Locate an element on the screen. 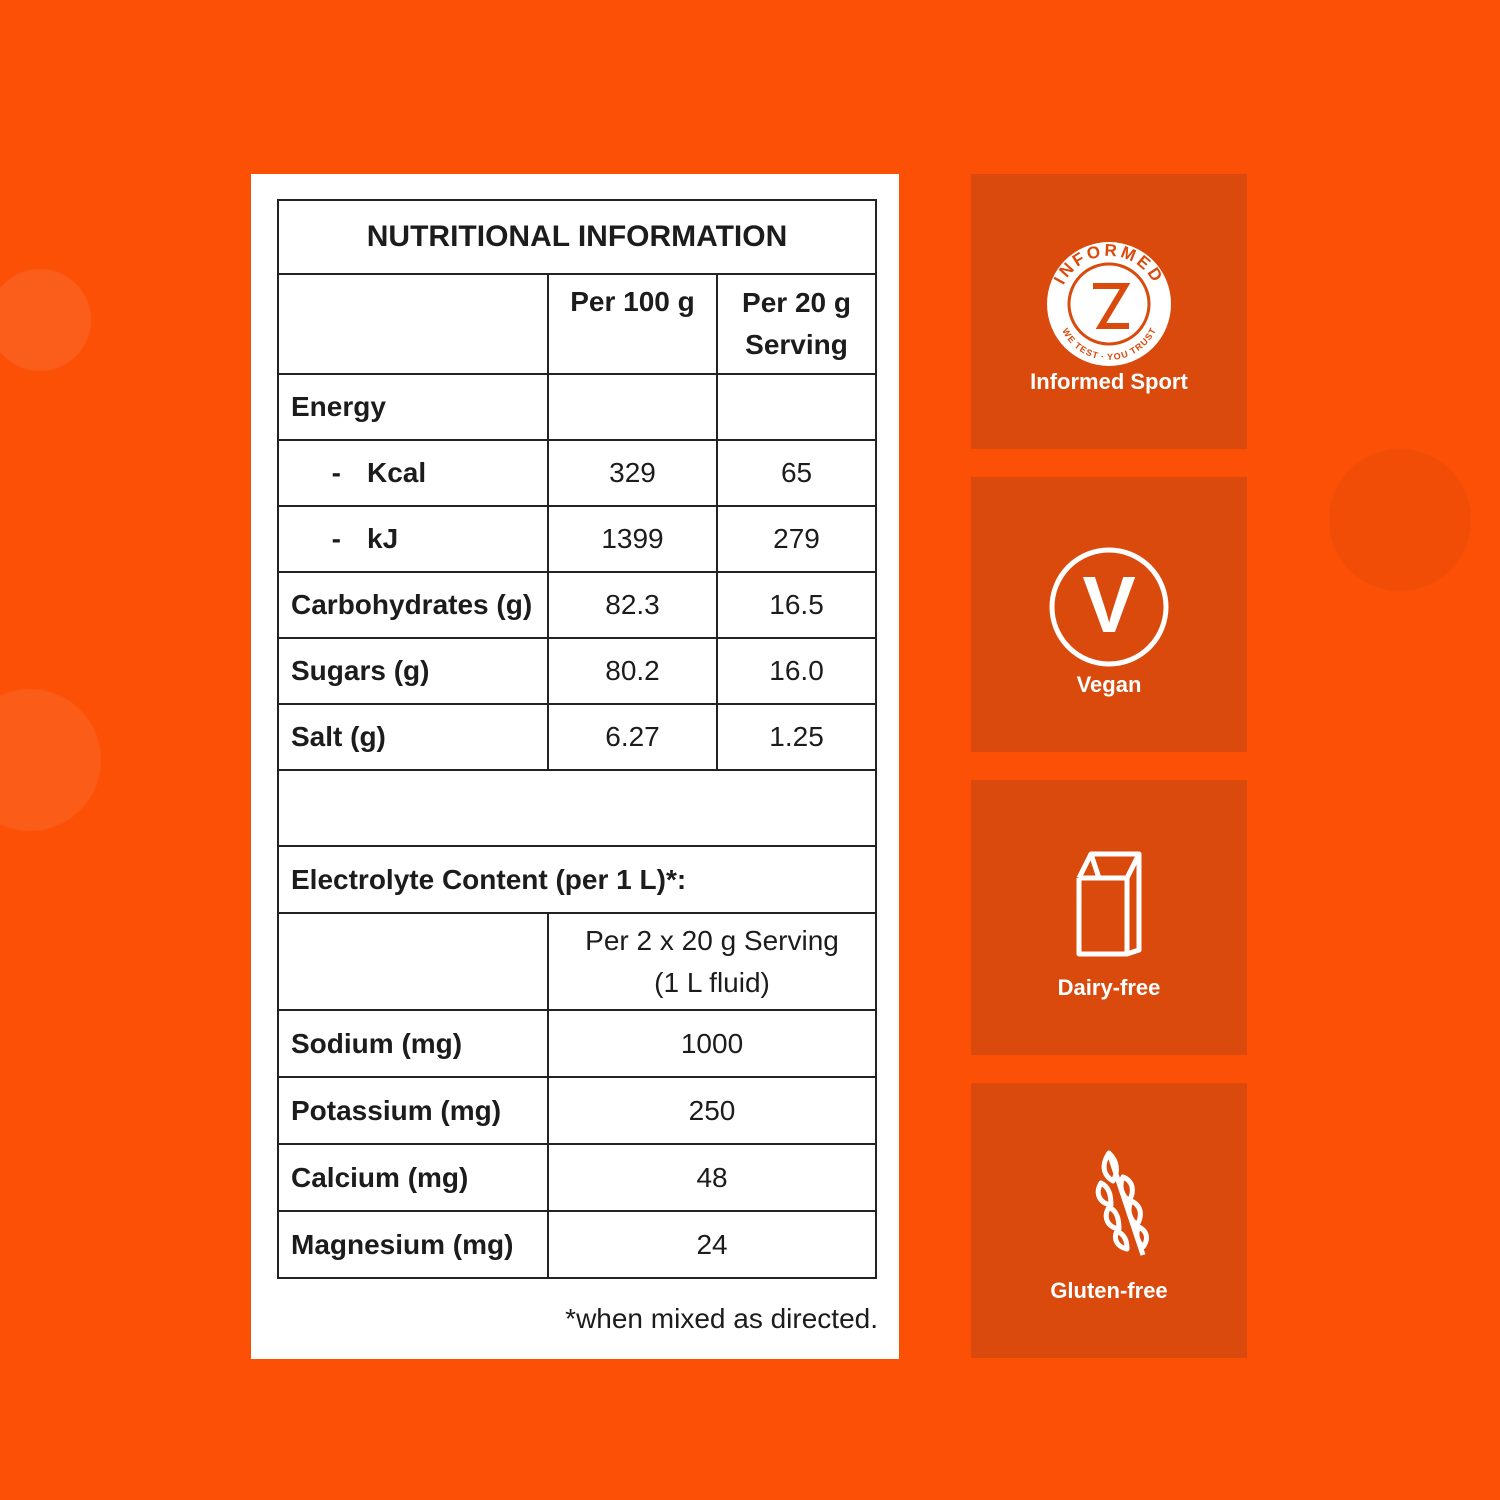  table-row: - Kcal 329 65 is located at coordinates (577, 473).